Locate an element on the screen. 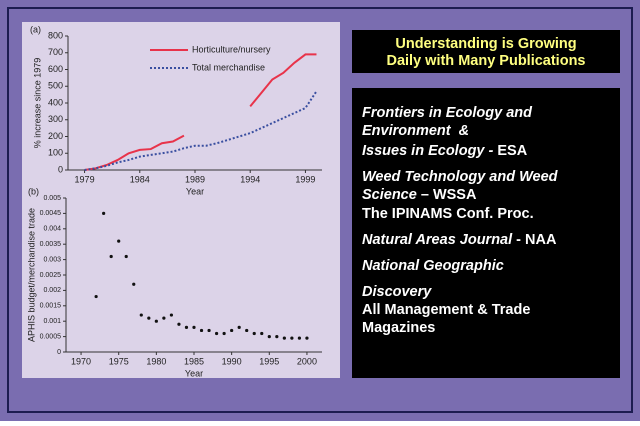  publication-line: Magazines is located at coordinates (398, 328).